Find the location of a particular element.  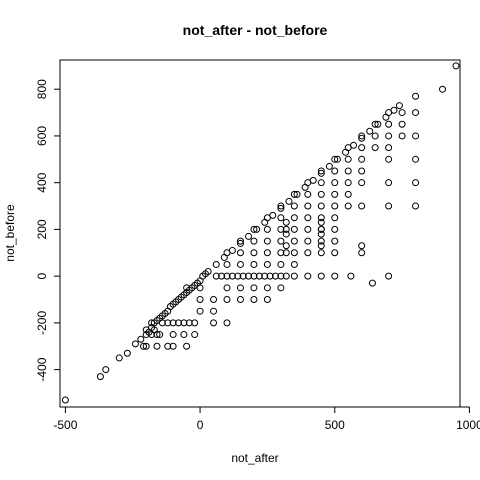

y-tick-label: 0 is located at coordinates (42, 275).